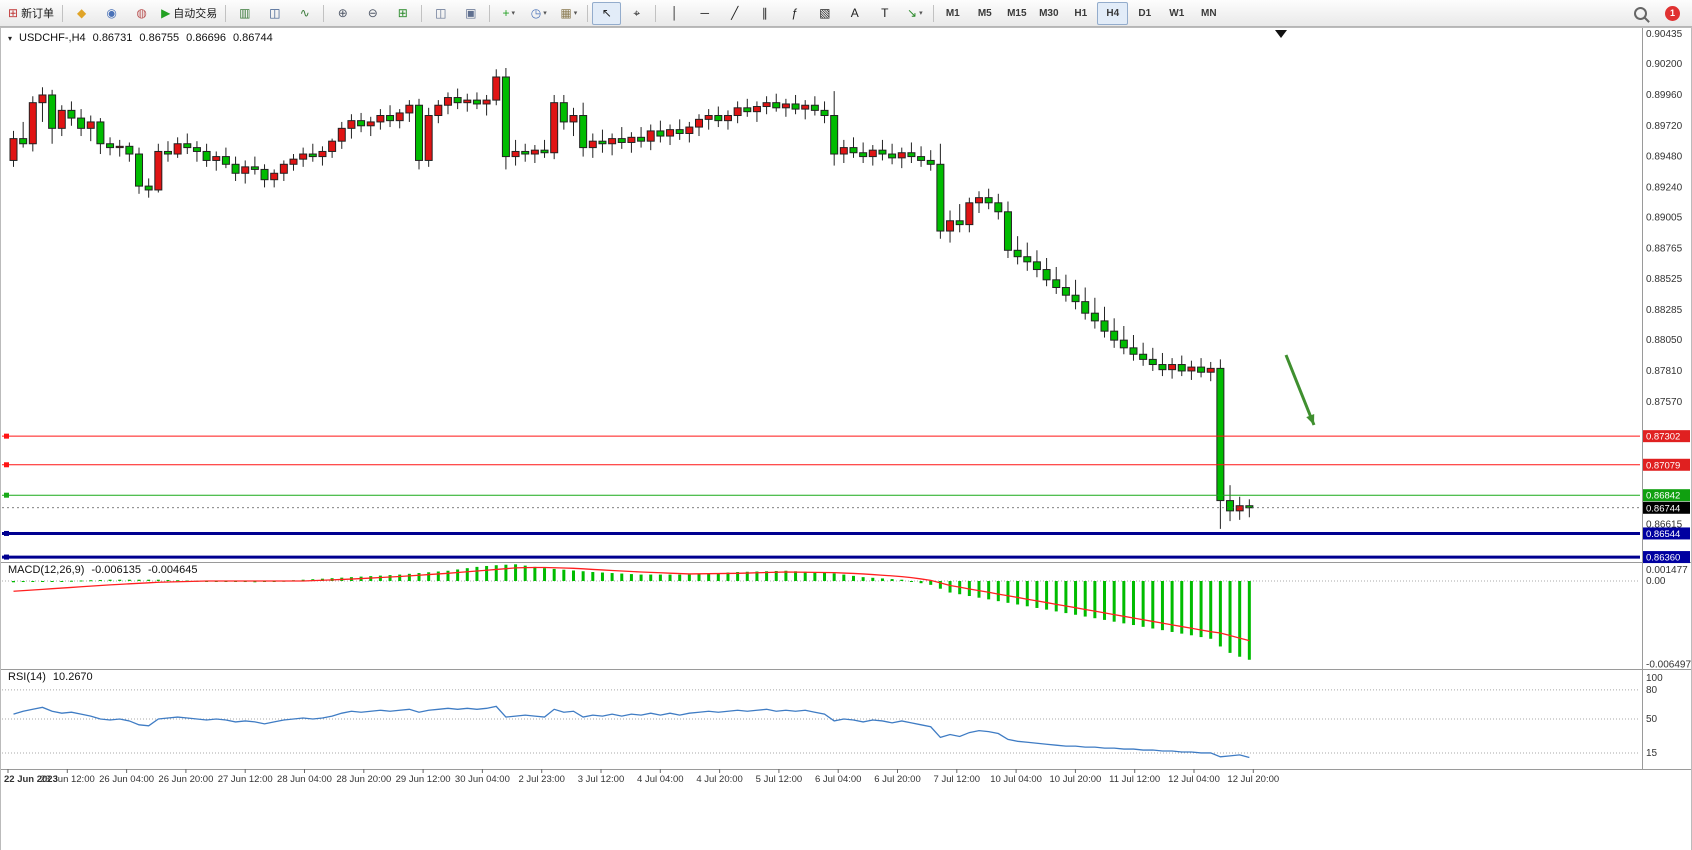 The height and width of the screenshot is (850, 1692). I want to click on tf-mn: MN, so click(1209, 13).